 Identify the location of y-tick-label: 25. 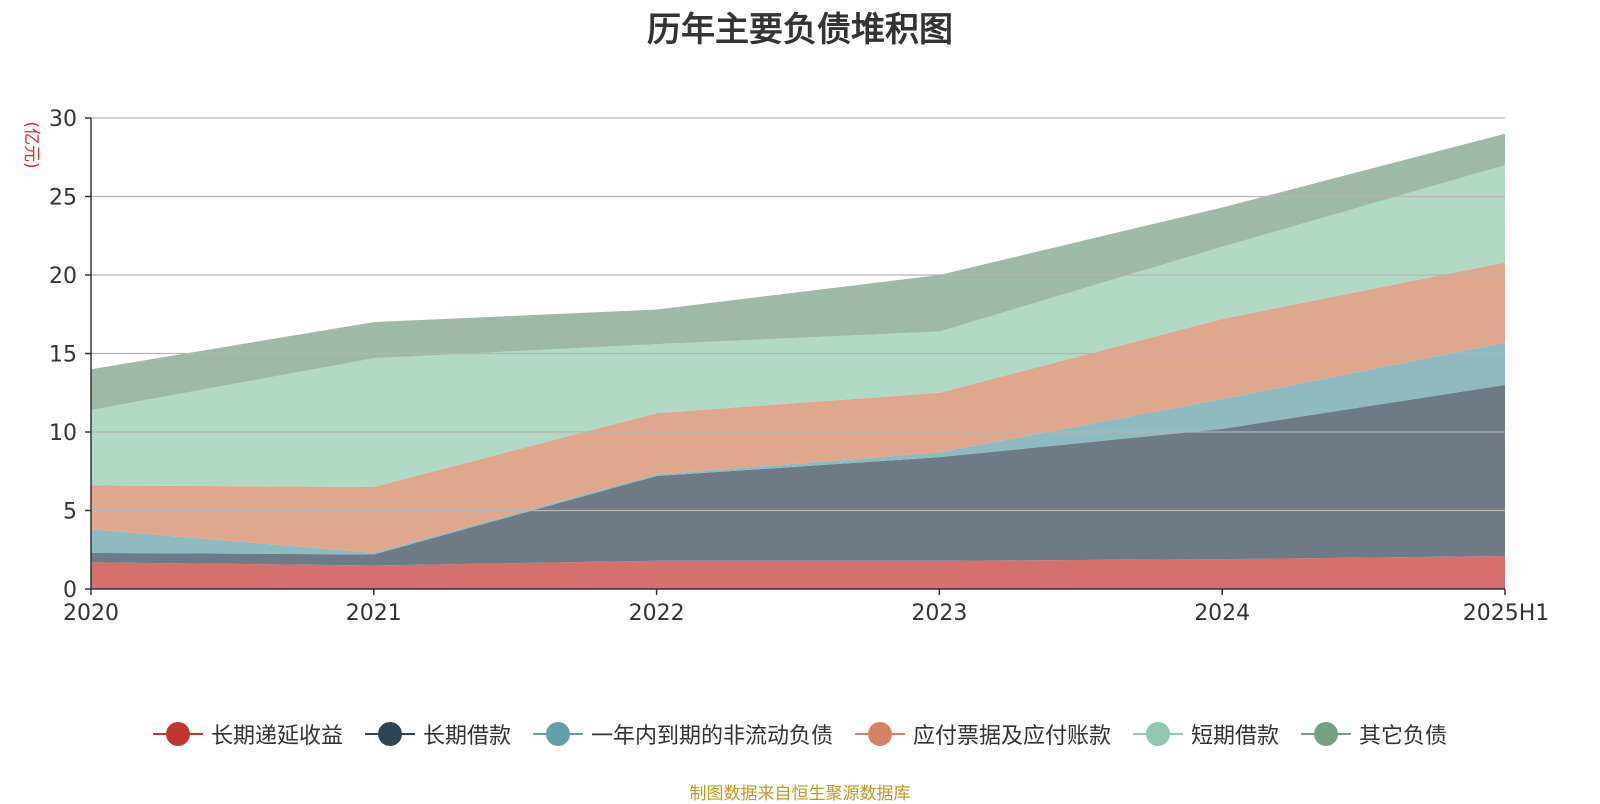
(63, 198).